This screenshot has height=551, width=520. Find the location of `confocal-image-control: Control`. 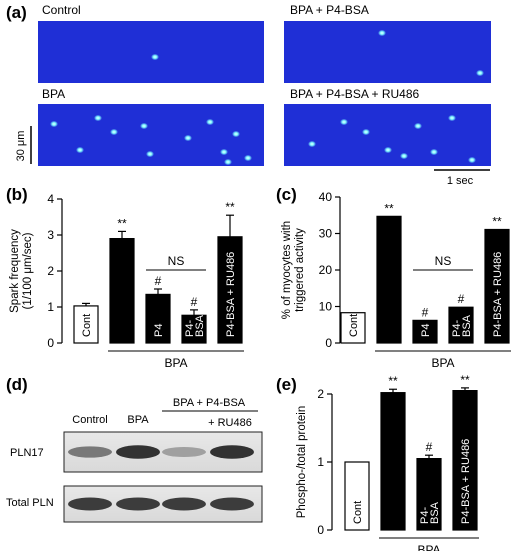

confocal-image-control: Control is located at coordinates (151, 43).